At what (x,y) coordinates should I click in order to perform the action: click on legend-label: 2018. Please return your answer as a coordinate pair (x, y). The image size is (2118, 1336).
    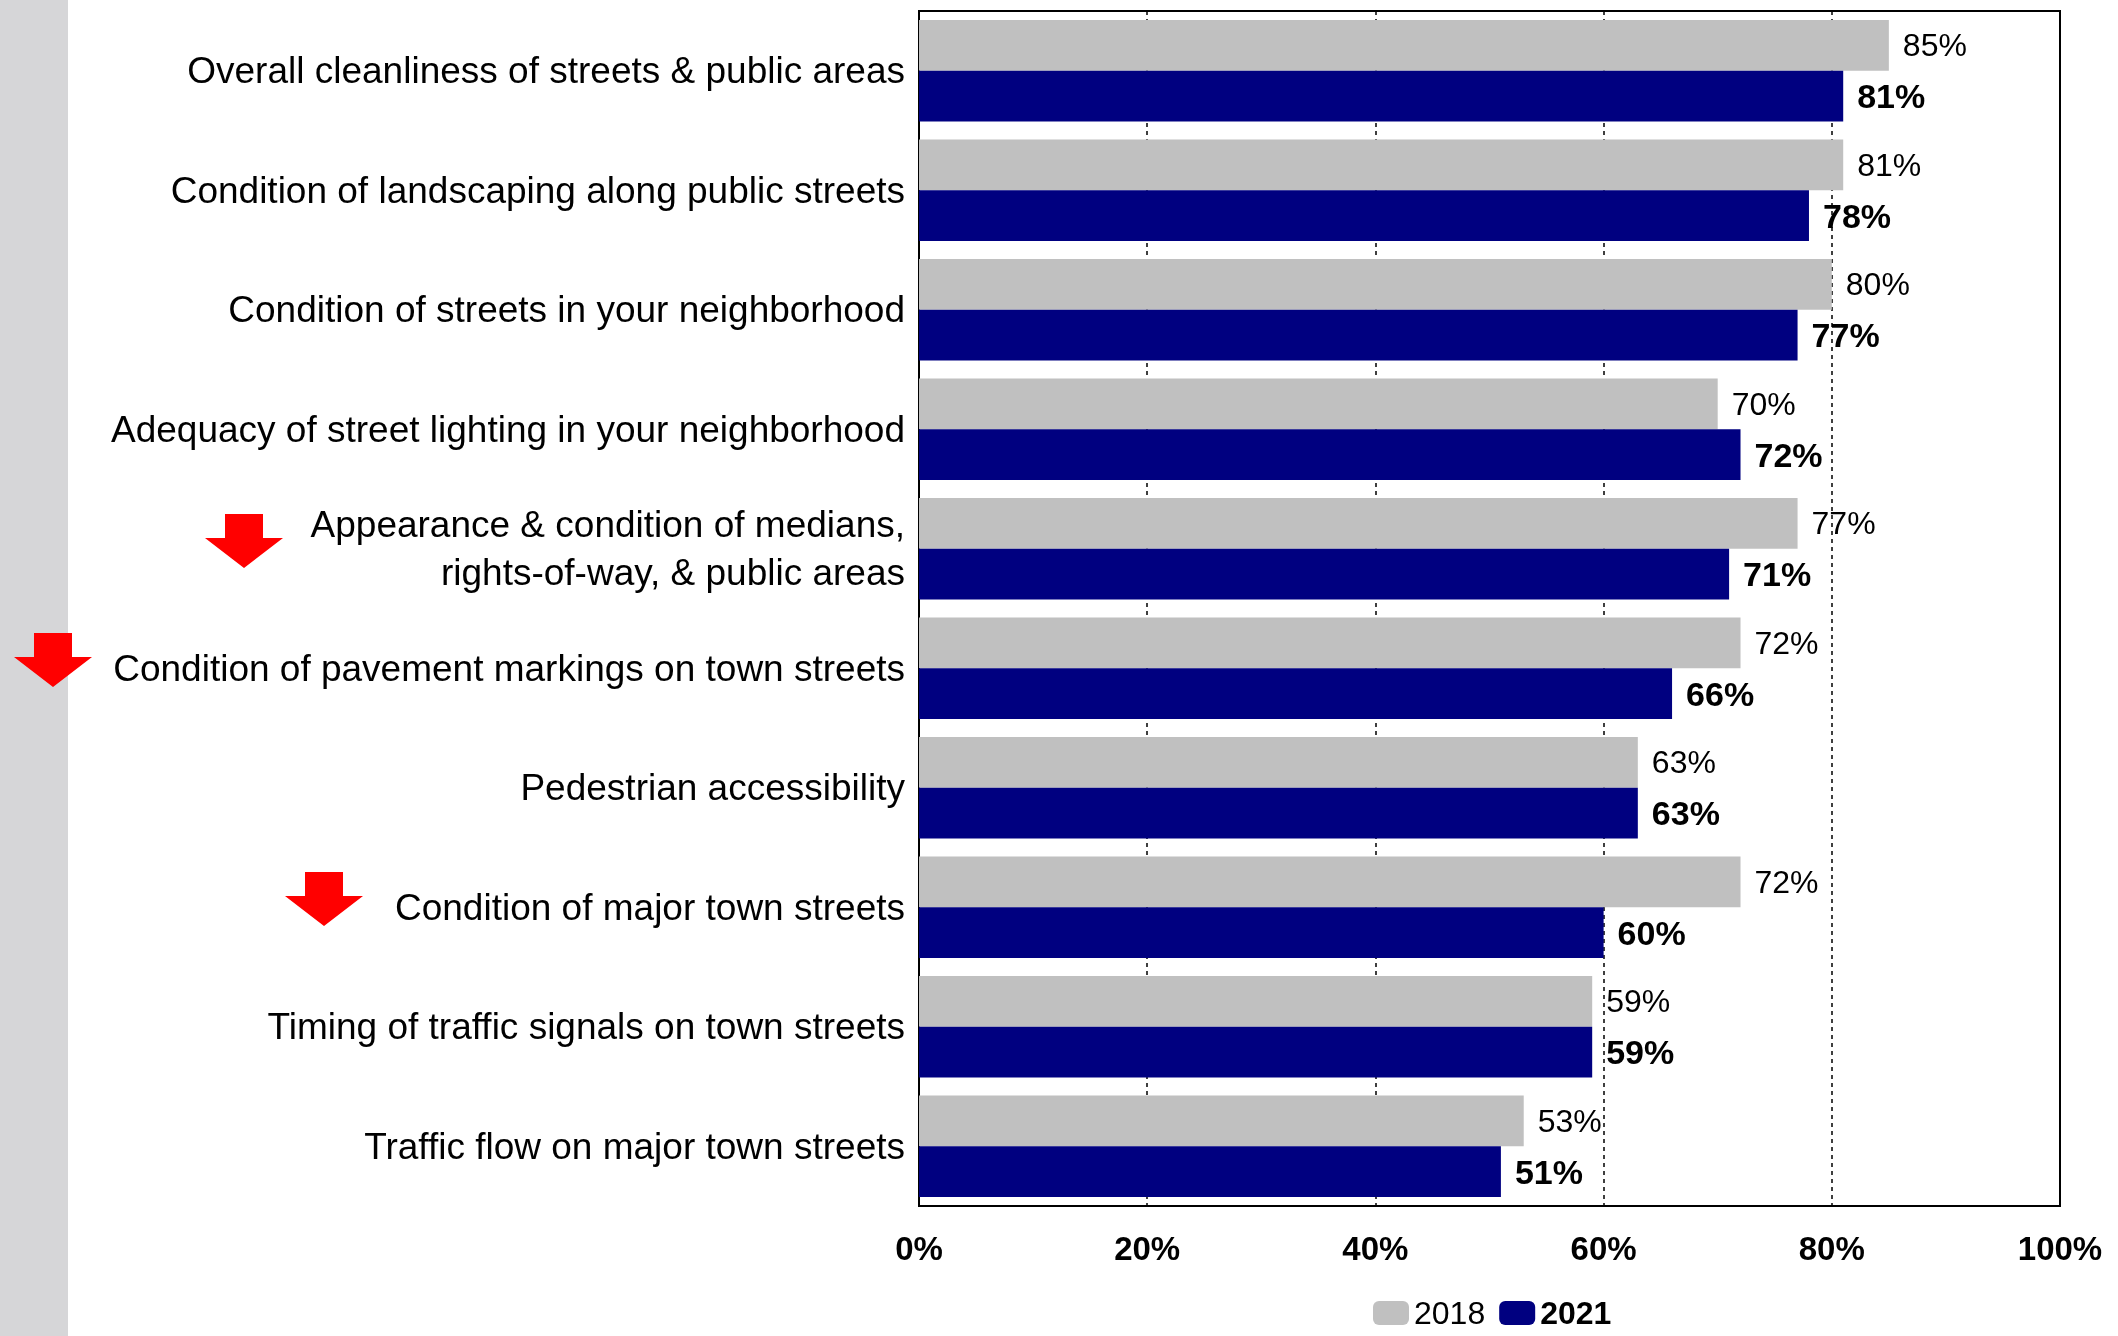
    Looking at the image, I should click on (1450, 1313).